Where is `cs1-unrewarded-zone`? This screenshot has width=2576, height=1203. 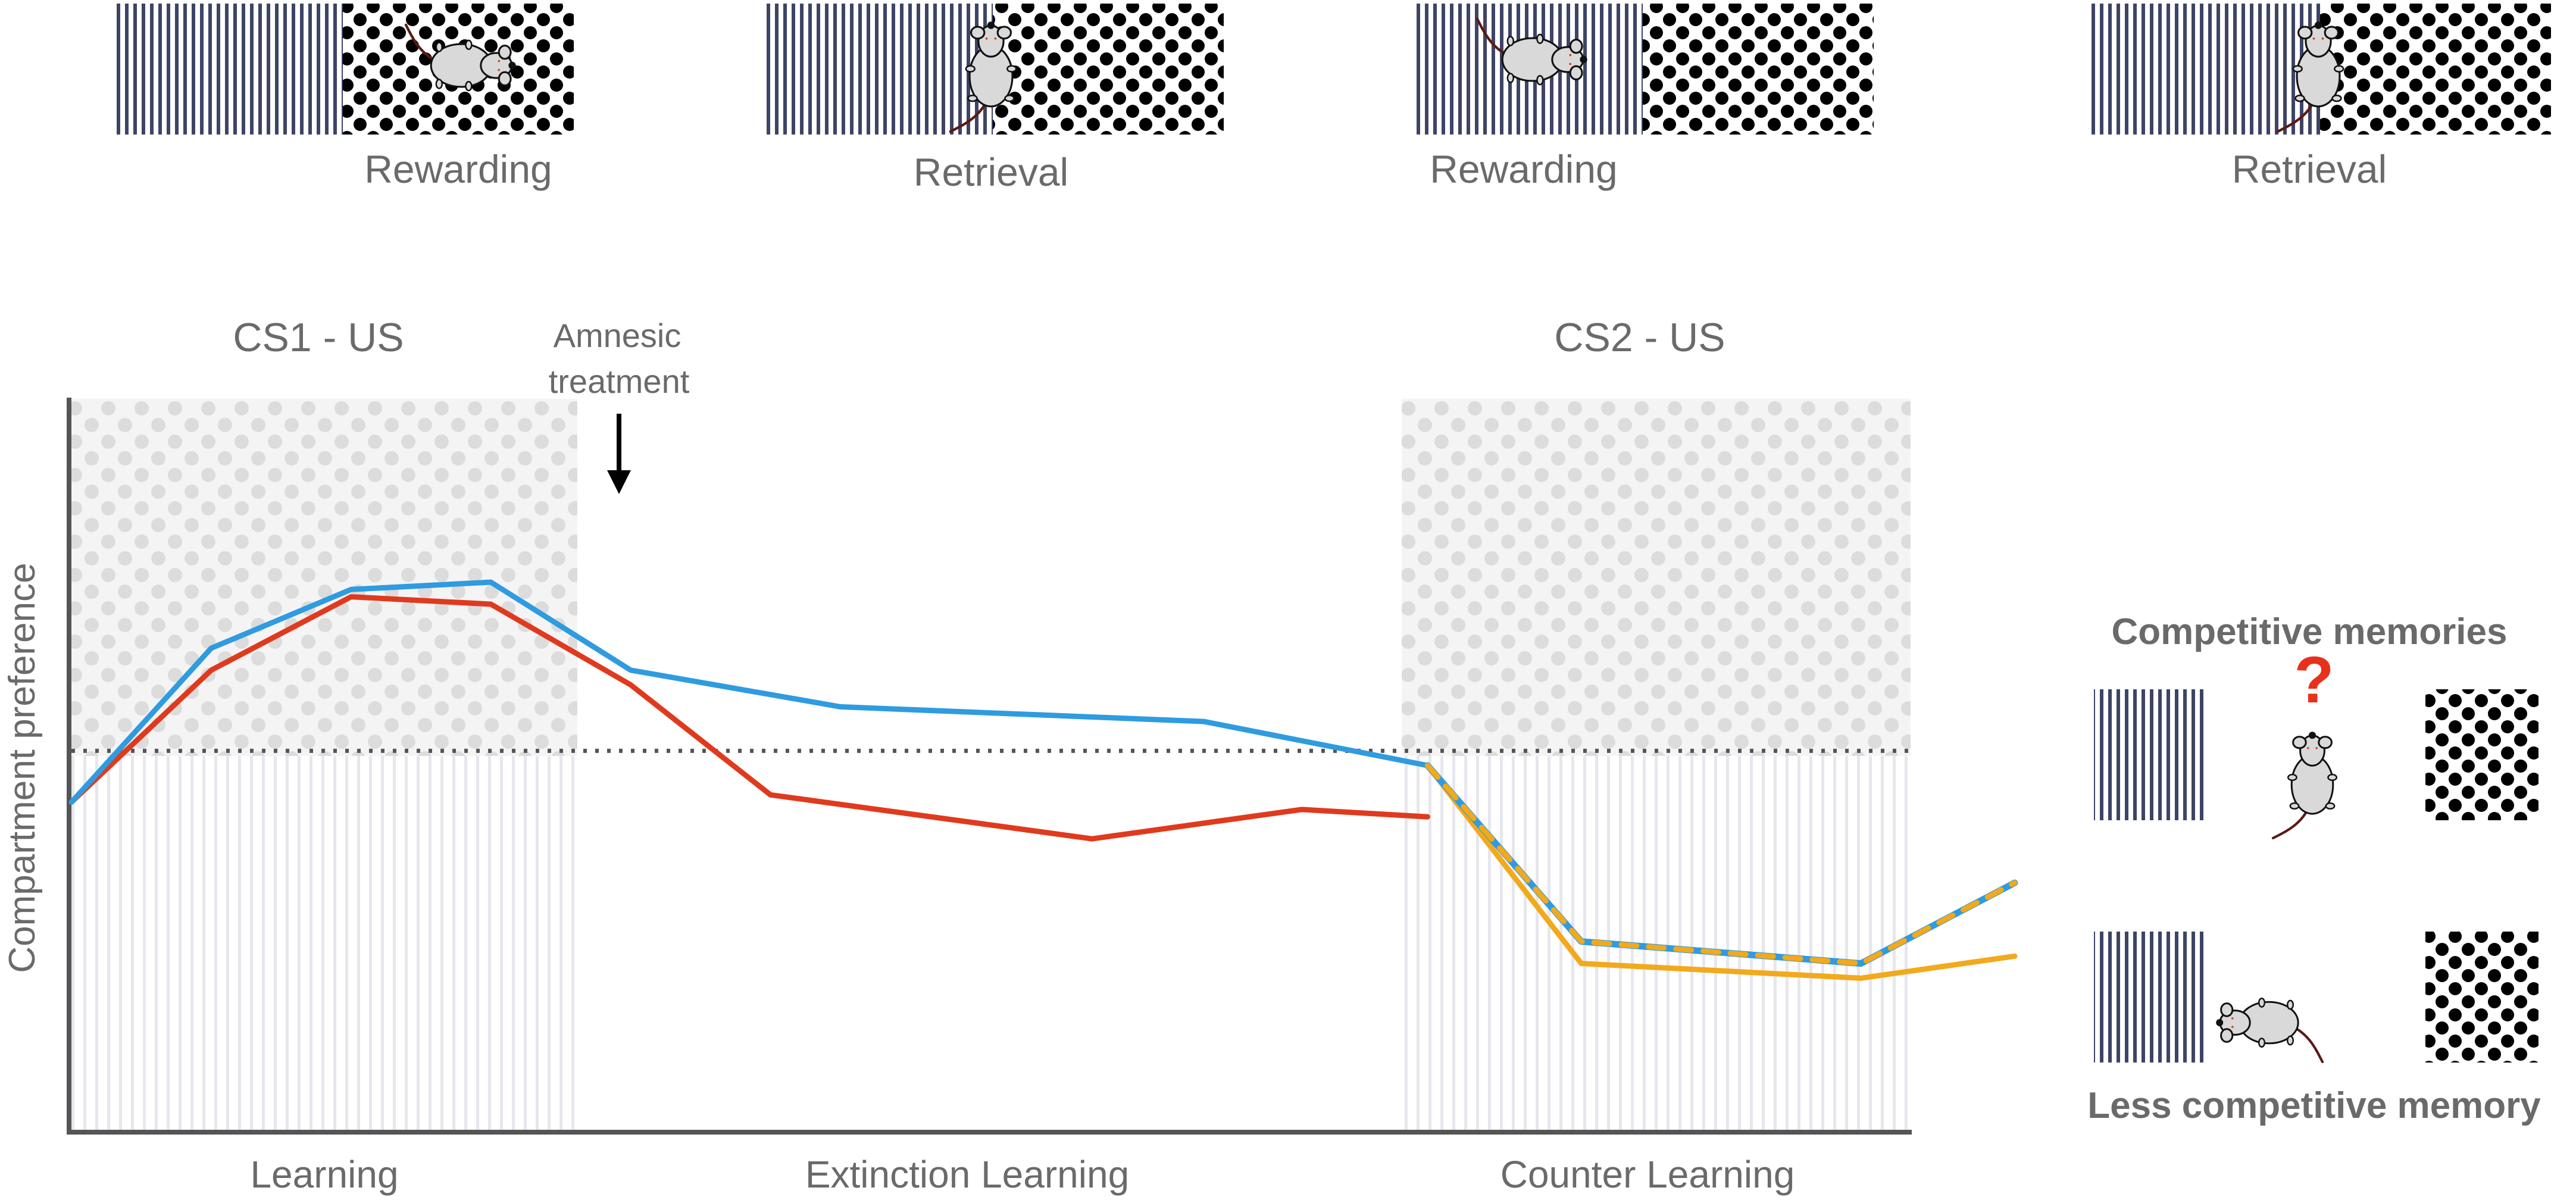 cs1-unrewarded-zone is located at coordinates (324, 943).